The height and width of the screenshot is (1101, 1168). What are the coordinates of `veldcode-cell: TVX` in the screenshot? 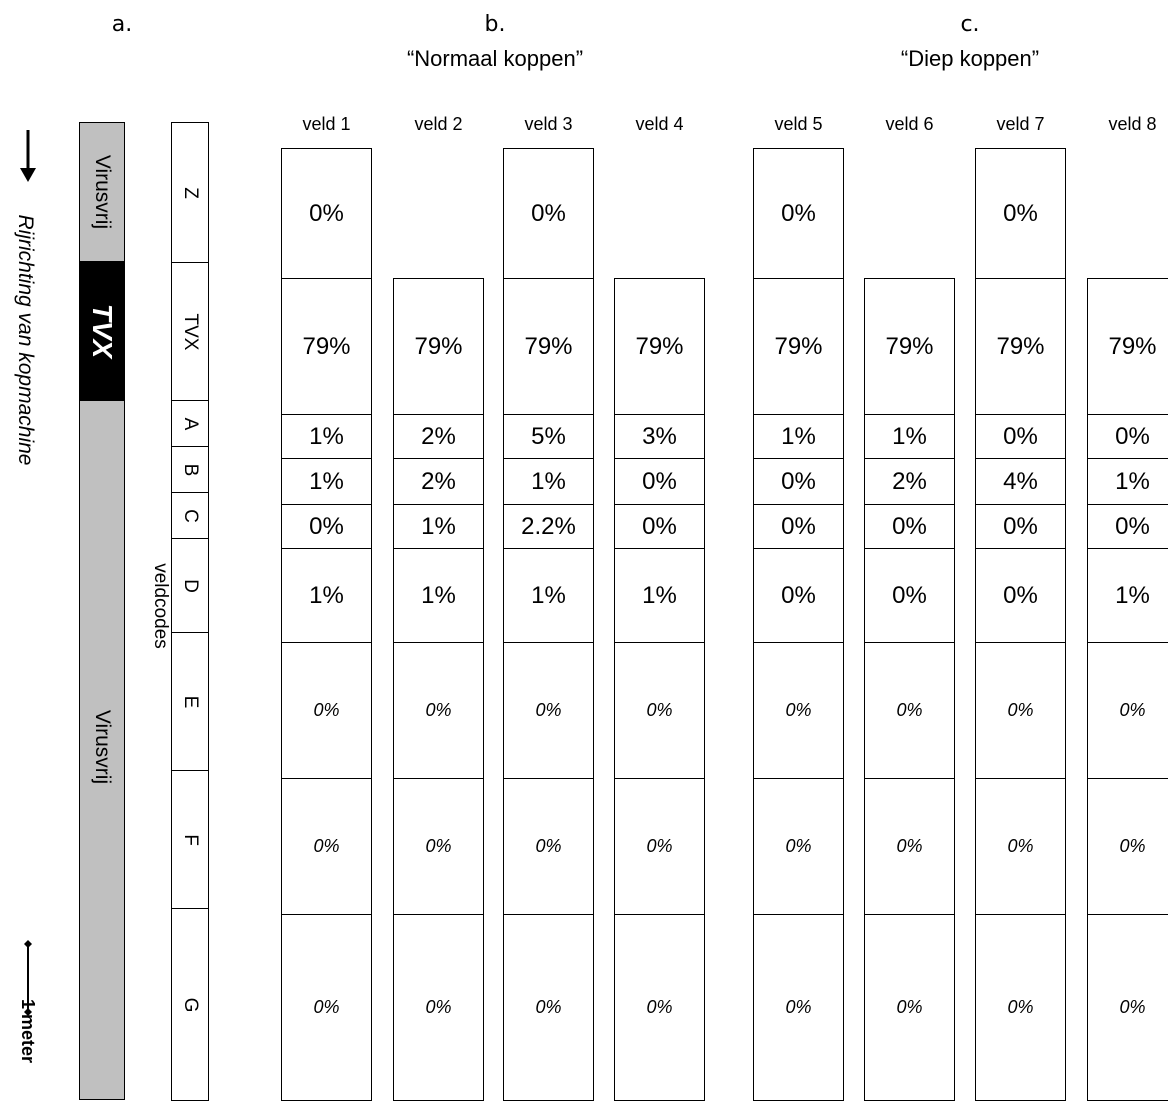 It's located at (190, 331).